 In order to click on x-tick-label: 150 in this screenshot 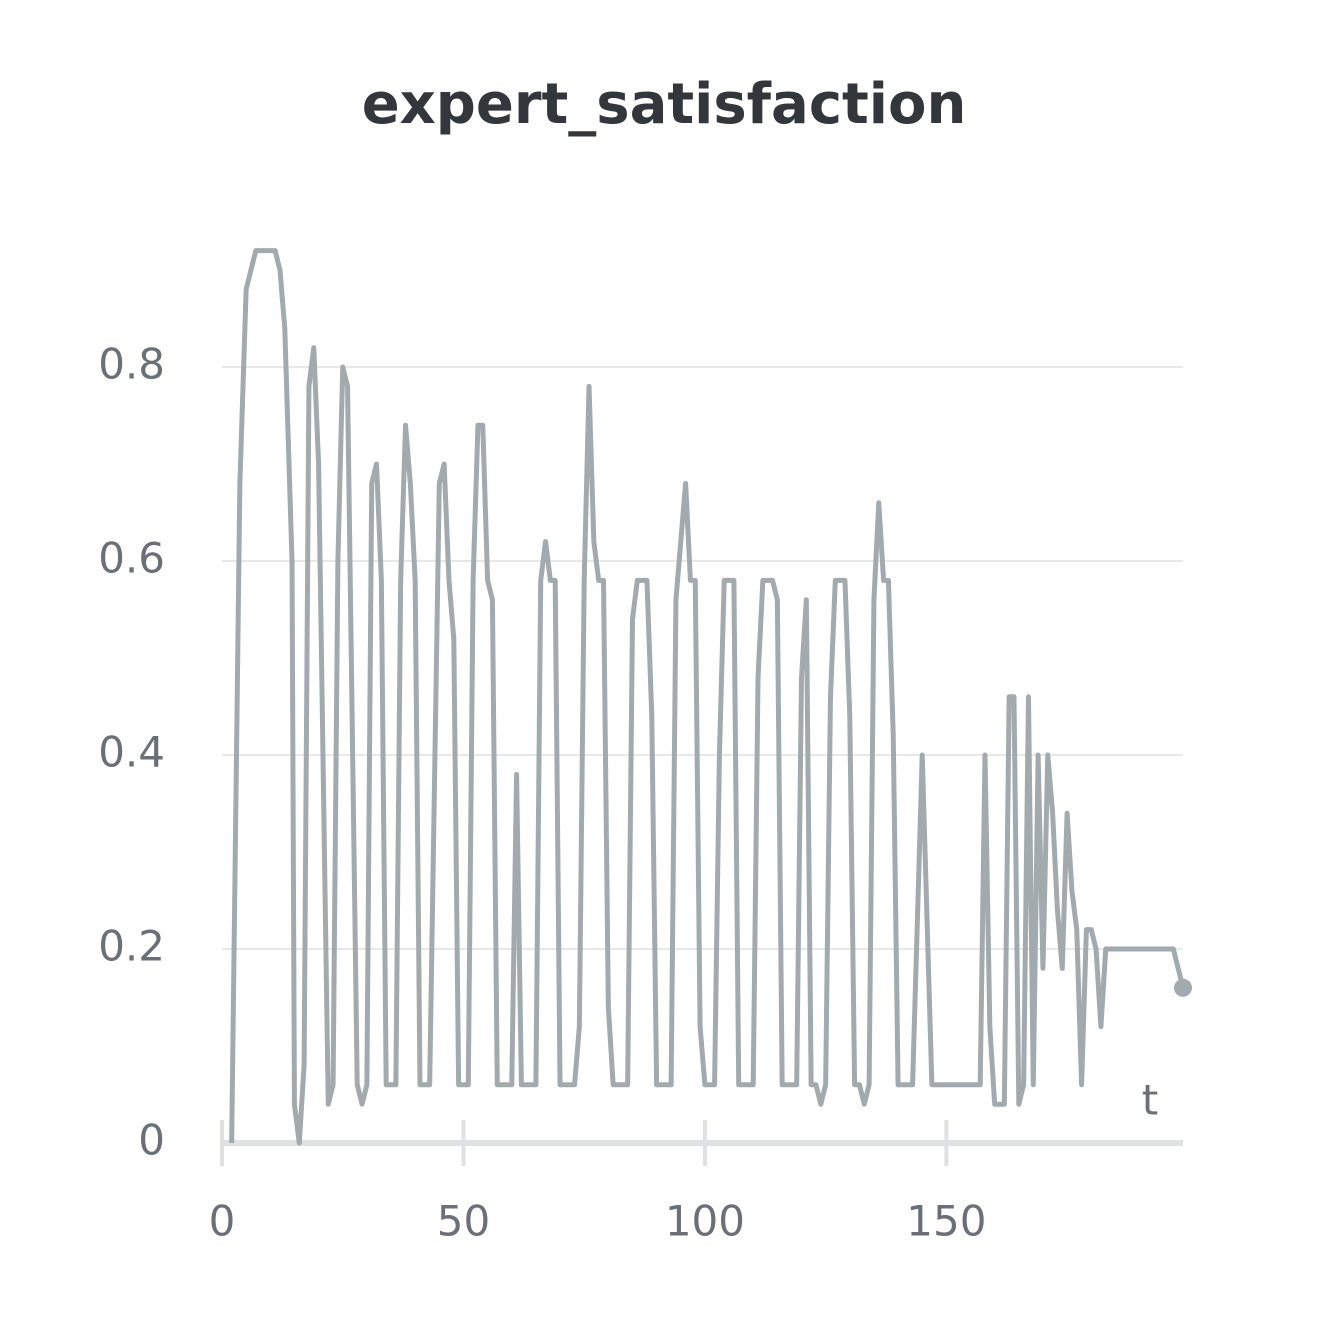, I will do `click(946, 1221)`.